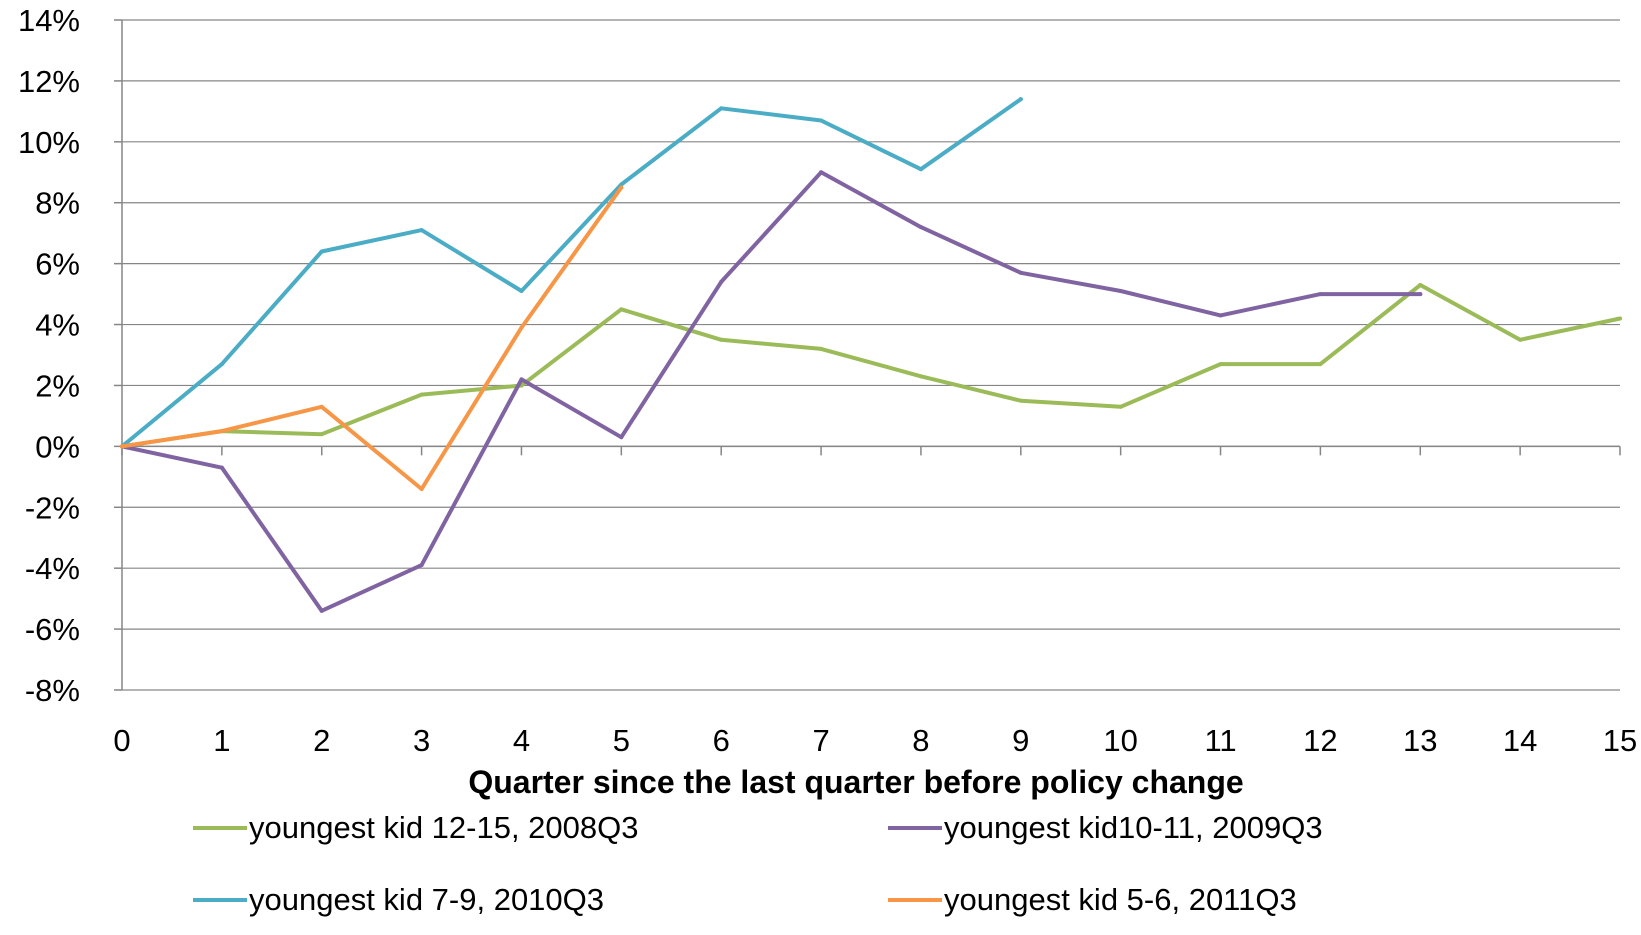  What do you see at coordinates (1420, 740) in the screenshot?
I see `x-tick-label: 13` at bounding box center [1420, 740].